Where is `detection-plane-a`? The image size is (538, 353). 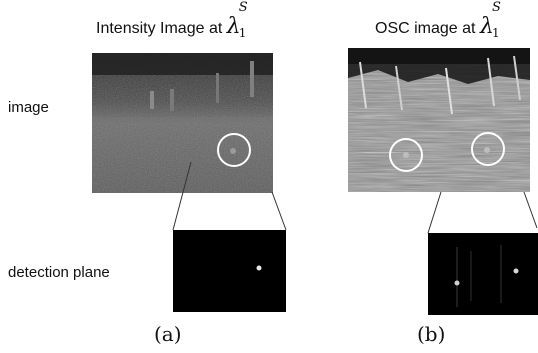
detection-plane-a is located at coordinates (229, 271).